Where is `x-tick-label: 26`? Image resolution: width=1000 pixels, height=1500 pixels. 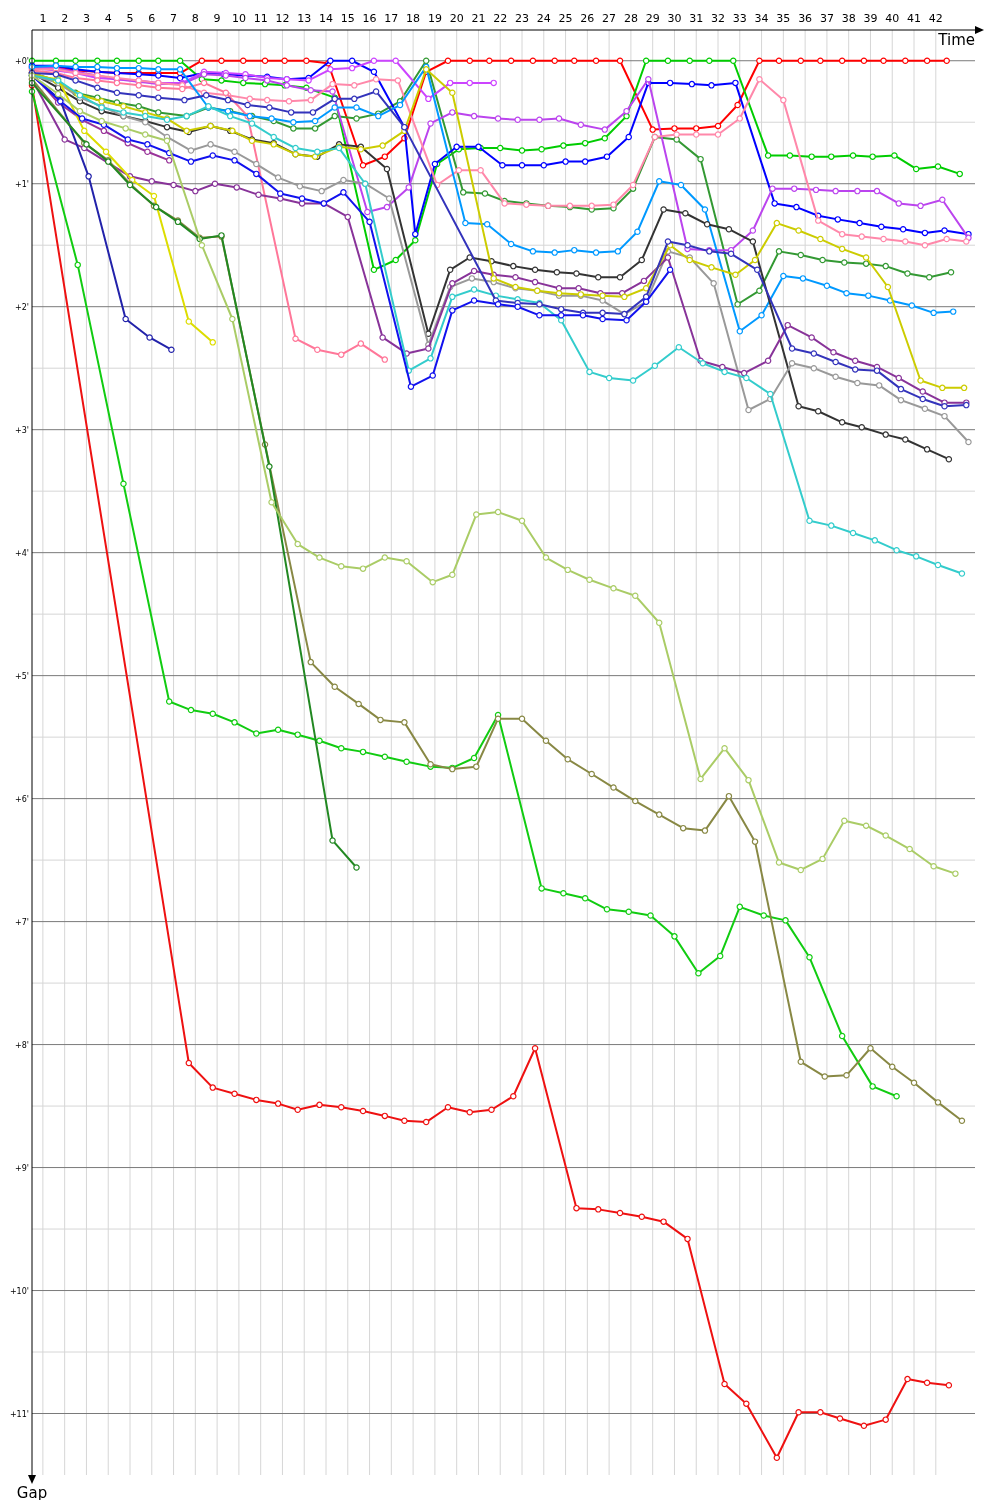
x-tick-label: 26 is located at coordinates (587, 18).